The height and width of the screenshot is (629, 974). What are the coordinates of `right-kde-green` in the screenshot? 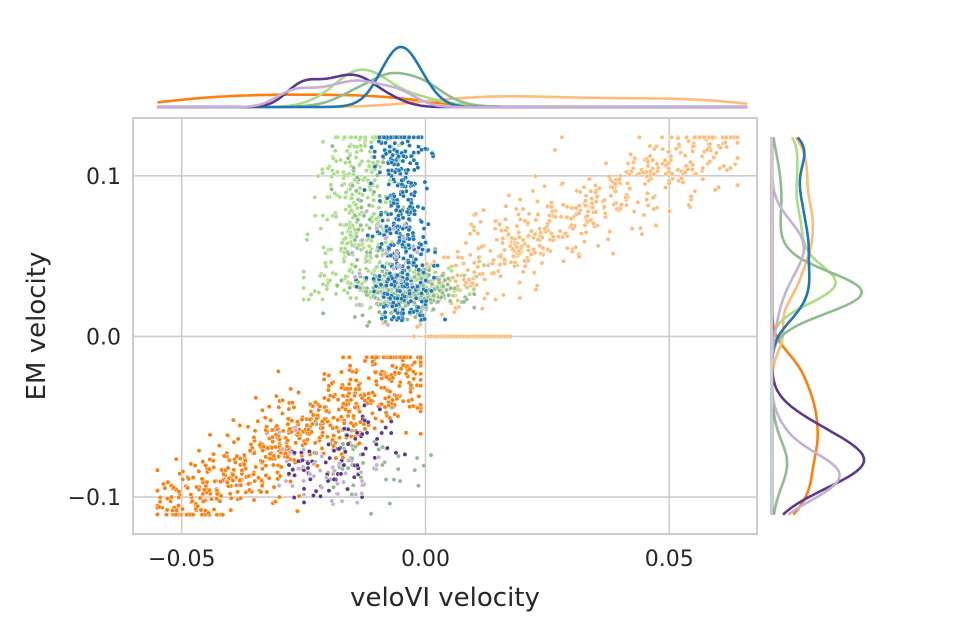 It's located at (817, 326).